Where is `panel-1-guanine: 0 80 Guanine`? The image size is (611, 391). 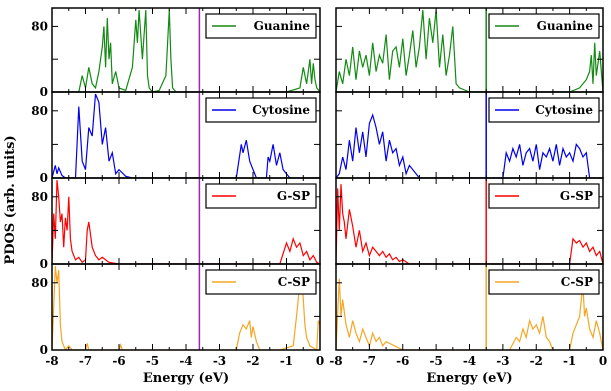
panel-1-guanine: 0 80 Guanine is located at coordinates (176, 53).